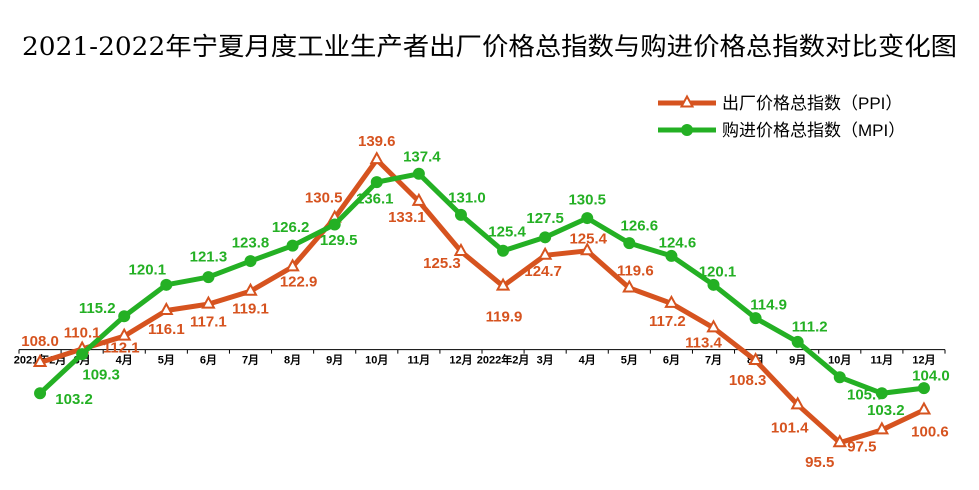 The width and height of the screenshot is (979, 490). Describe the element at coordinates (377, 141) in the screenshot. I see `ppi-data-label: 139.6` at that location.